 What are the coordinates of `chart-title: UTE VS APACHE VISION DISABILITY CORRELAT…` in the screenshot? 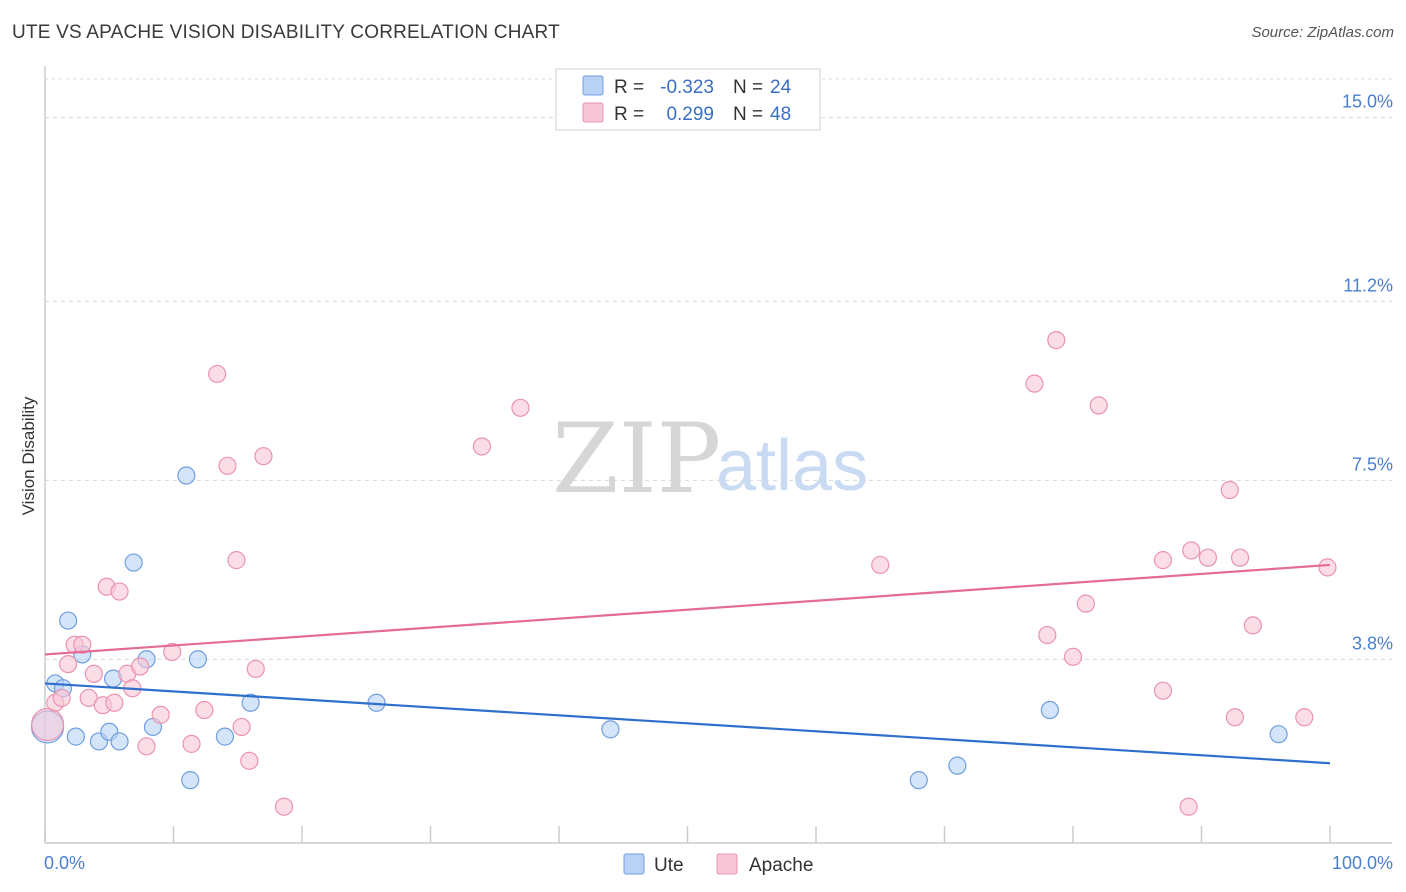 It's located at (286, 32).